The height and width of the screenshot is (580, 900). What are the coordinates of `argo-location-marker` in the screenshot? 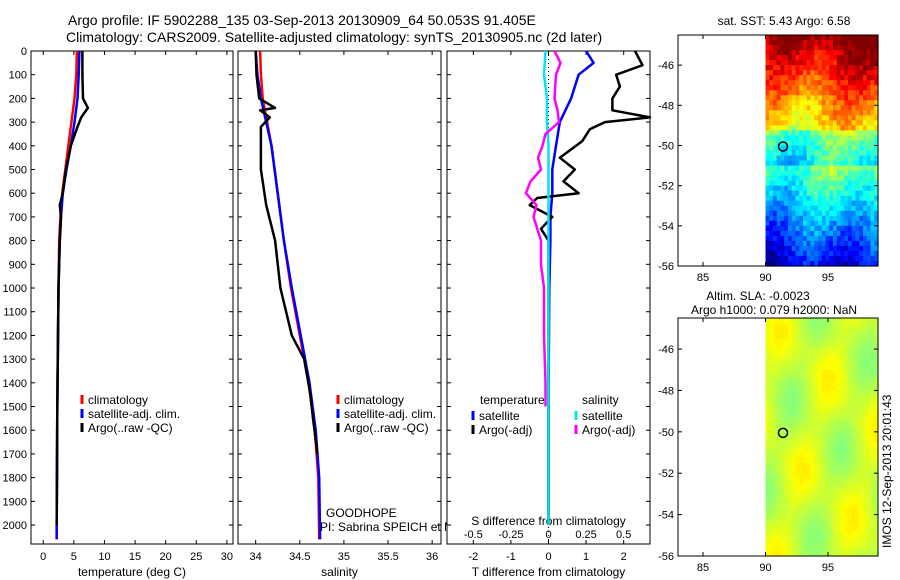 It's located at (783, 433).